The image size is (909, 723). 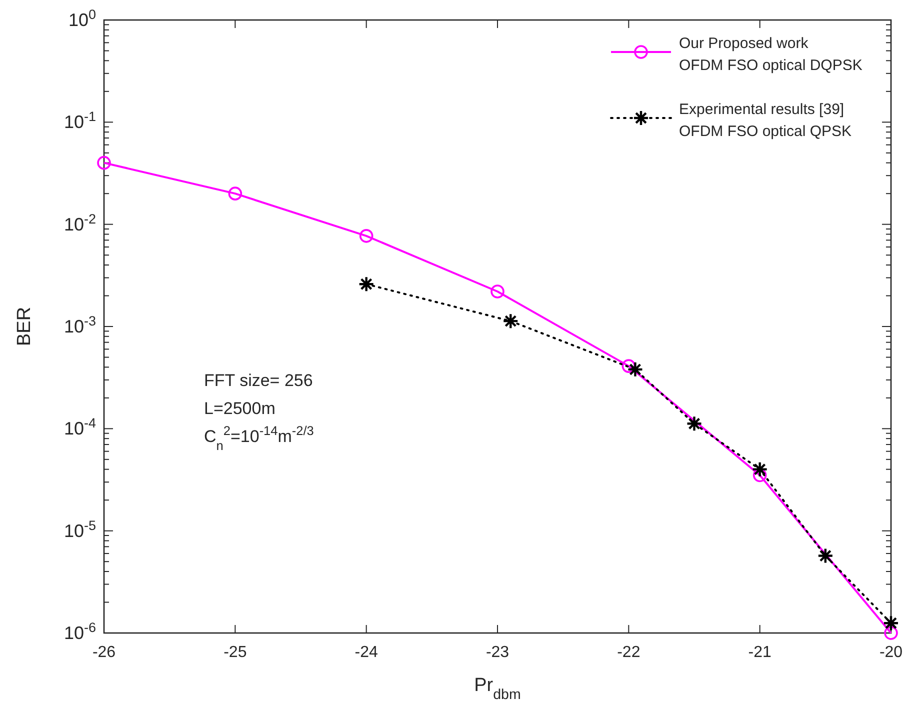 I want to click on x-tick-label: -24, so click(x=366, y=652).